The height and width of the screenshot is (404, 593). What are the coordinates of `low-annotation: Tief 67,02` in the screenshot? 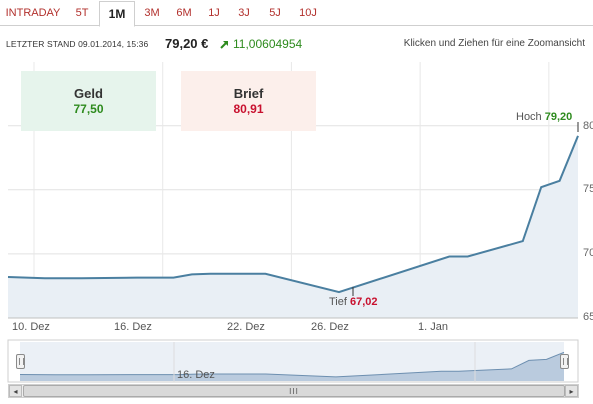 It's located at (353, 302).